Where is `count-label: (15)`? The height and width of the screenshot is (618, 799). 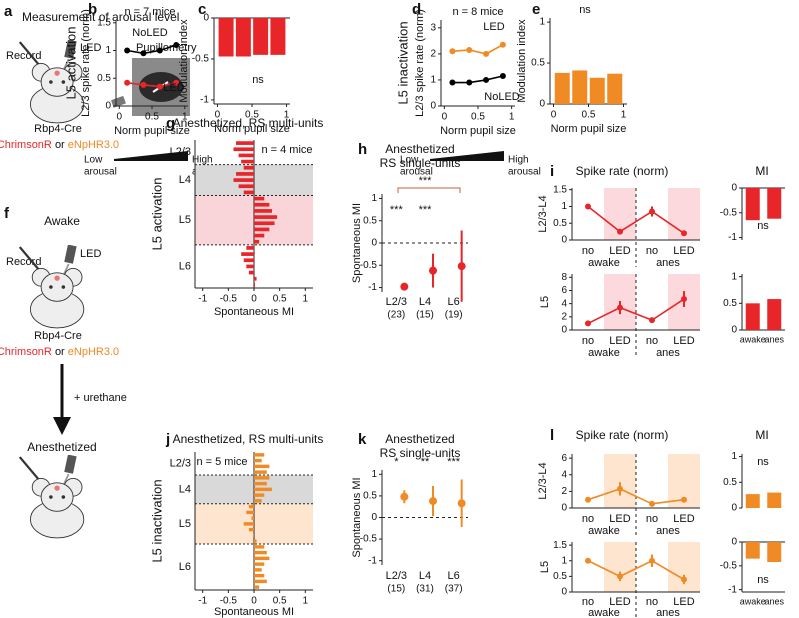
count-label: (15) is located at coordinates (425, 315).